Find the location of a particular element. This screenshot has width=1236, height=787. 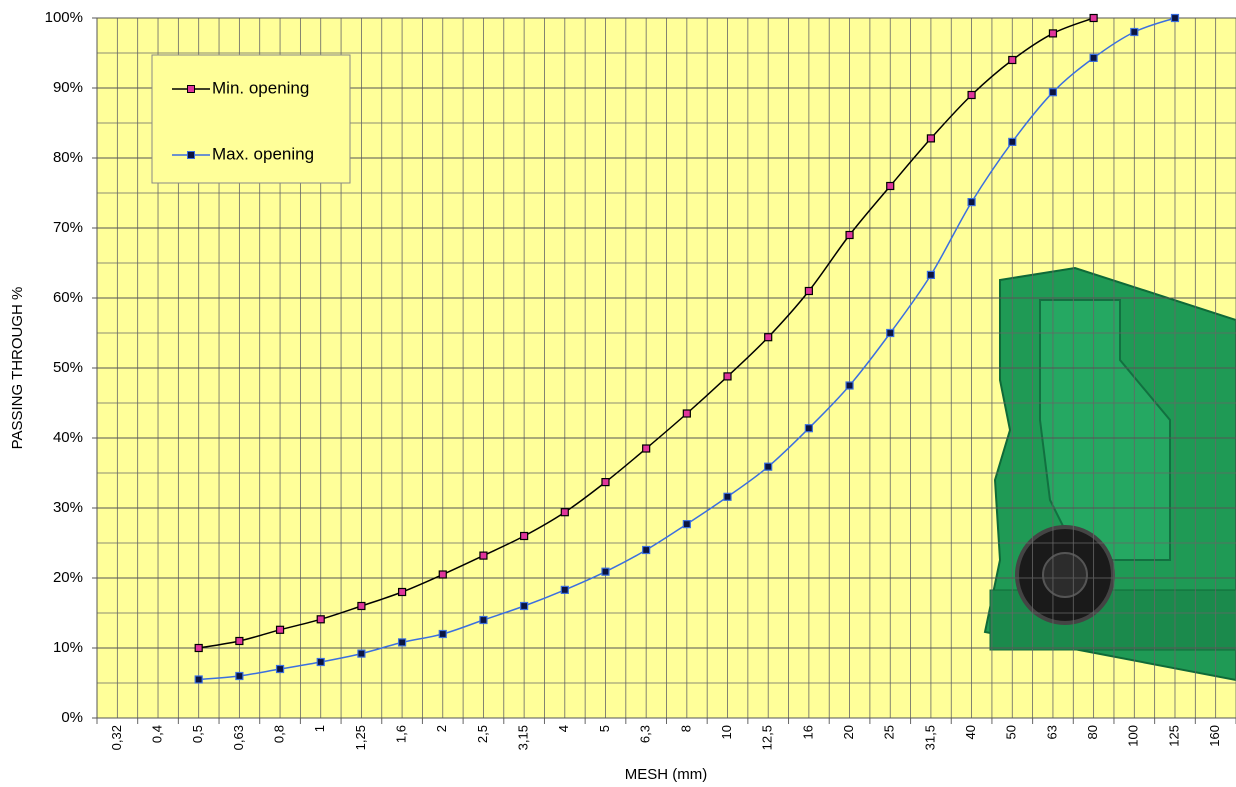

y-tick-label: 60% is located at coordinates (68, 297).